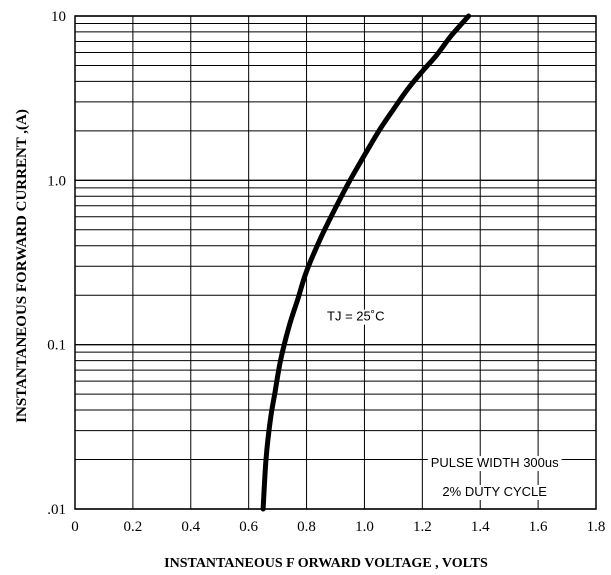 The height and width of the screenshot is (575, 611). Describe the element at coordinates (58, 17) in the screenshot. I see `y-tick-label: 10` at that location.